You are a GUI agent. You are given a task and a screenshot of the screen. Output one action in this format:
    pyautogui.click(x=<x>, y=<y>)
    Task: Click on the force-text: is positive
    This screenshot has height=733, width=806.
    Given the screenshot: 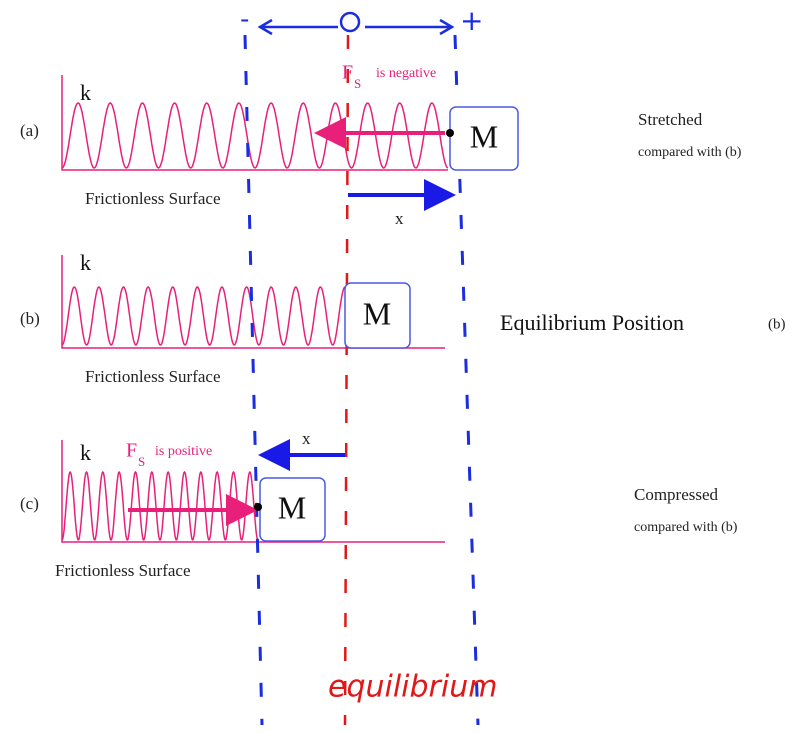 What is the action you would take?
    pyautogui.click(x=183, y=451)
    